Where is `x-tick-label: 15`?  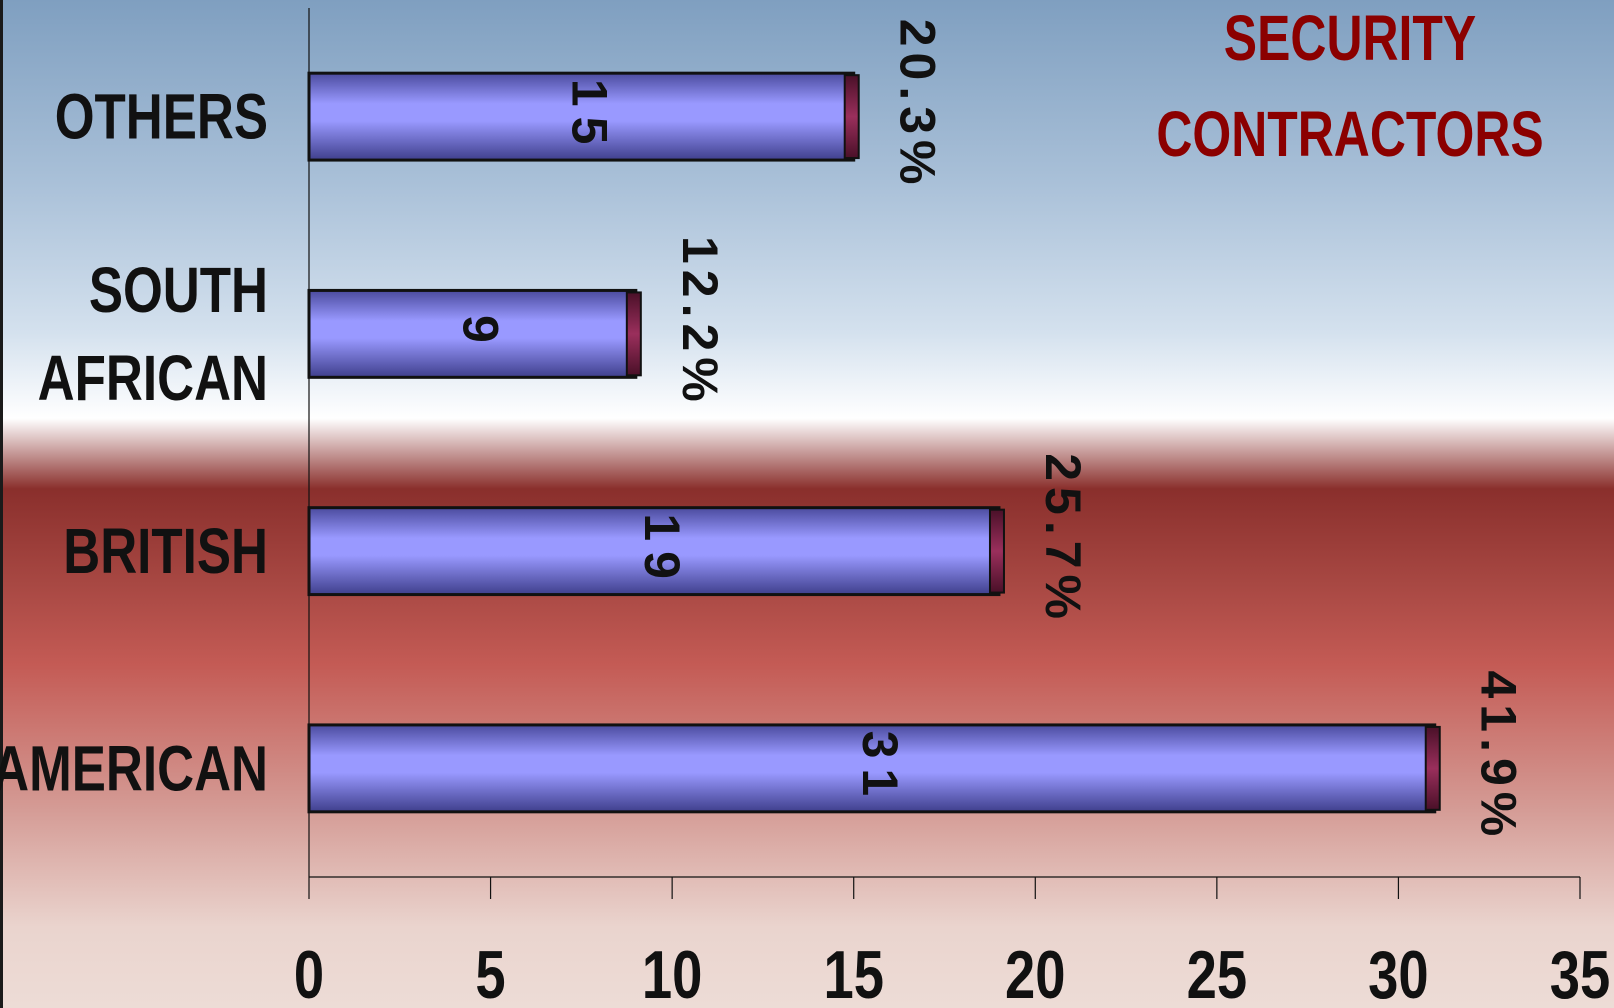 x-tick-label: 15 is located at coordinates (853, 972).